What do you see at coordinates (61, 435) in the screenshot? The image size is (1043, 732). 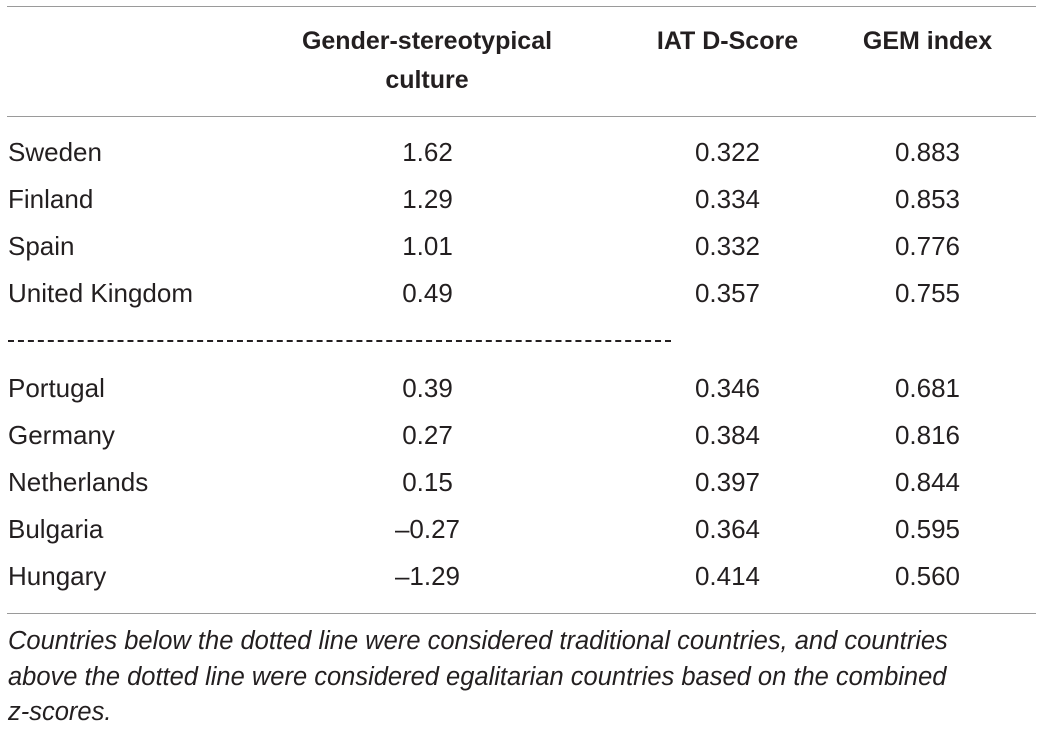 I see `country-cell: Germany` at bounding box center [61, 435].